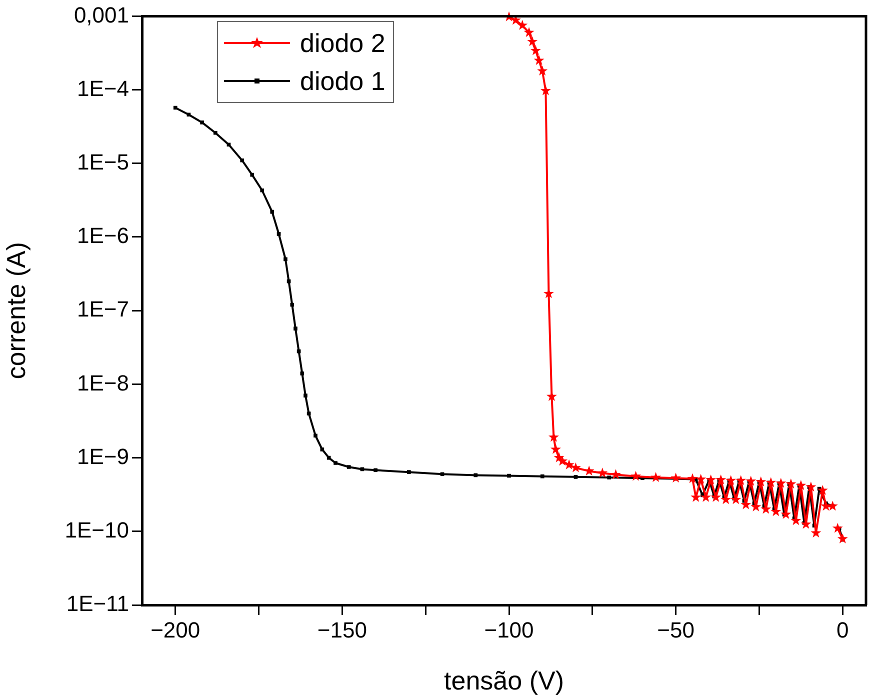  I want to click on x-tick-label: −150, so click(342, 629).